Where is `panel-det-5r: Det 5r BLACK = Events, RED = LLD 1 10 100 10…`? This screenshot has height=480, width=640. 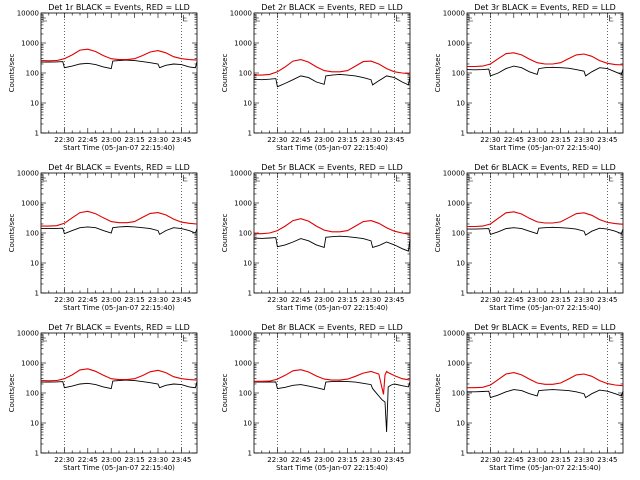
panel-det-5r: Det 5r BLACK = Events, RED = LLD 1 10 100 10… is located at coordinates (316, 237).